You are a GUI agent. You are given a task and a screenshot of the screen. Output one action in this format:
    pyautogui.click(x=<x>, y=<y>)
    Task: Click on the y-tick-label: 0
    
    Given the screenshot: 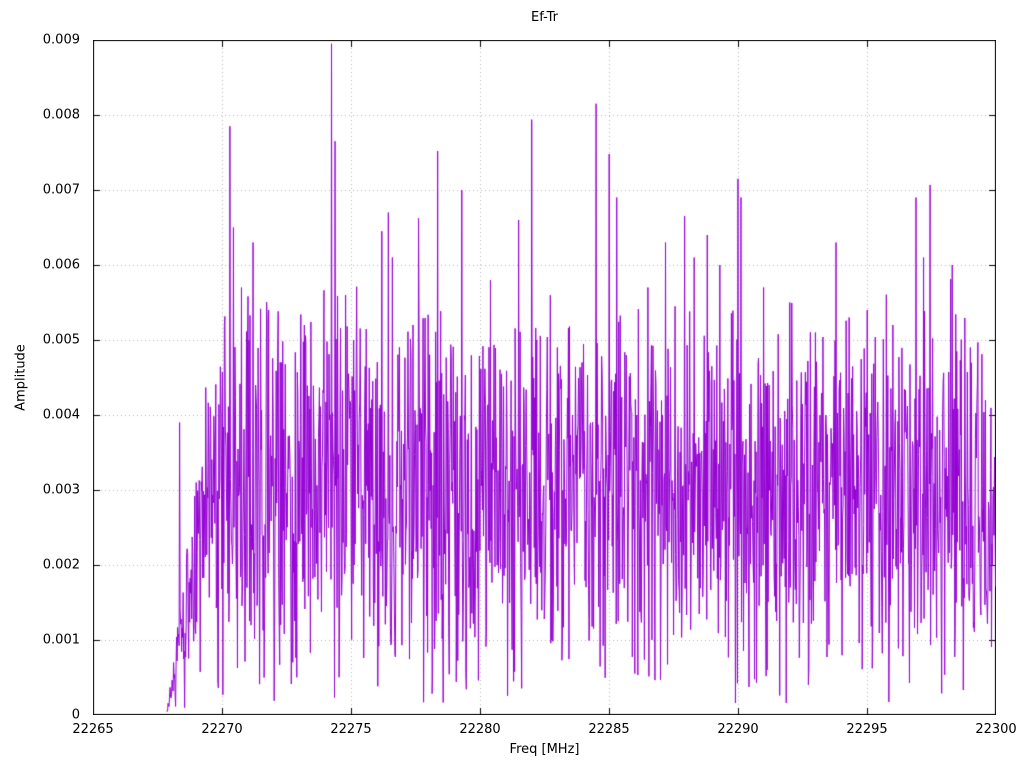 What is the action you would take?
    pyautogui.click(x=75, y=715)
    